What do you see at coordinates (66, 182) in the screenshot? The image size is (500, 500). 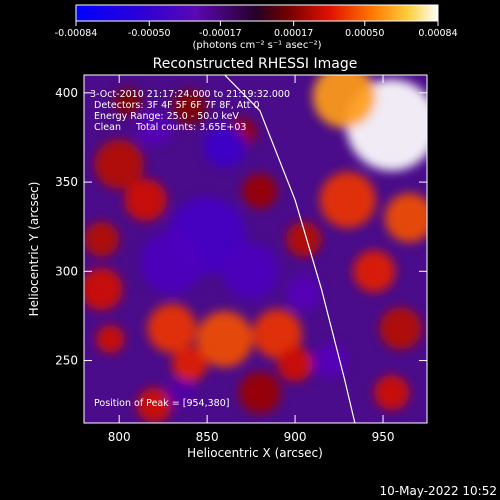 I see `y-tick-label: 350` at bounding box center [66, 182].